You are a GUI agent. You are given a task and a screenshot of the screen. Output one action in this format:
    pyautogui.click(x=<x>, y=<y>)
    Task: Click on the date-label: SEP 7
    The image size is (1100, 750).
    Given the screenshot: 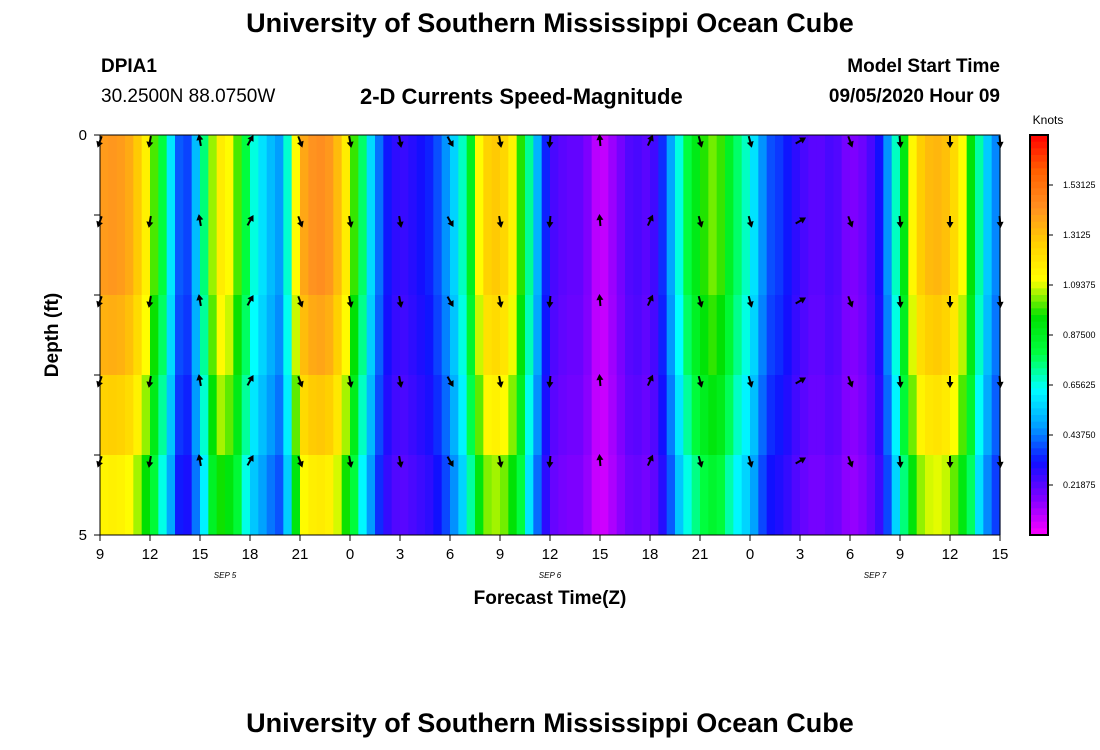 What is the action you would take?
    pyautogui.click(x=875, y=575)
    